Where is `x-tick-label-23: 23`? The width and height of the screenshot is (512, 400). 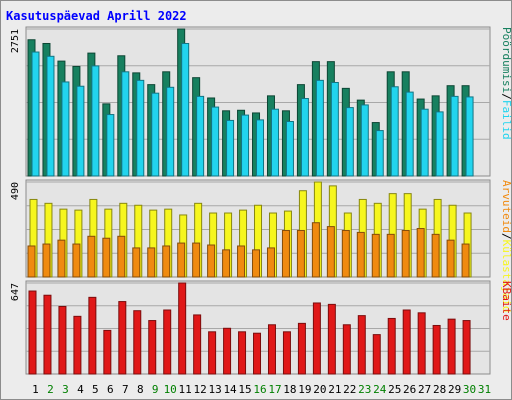 x-tick-label-23: 23 is located at coordinates (364, 389).